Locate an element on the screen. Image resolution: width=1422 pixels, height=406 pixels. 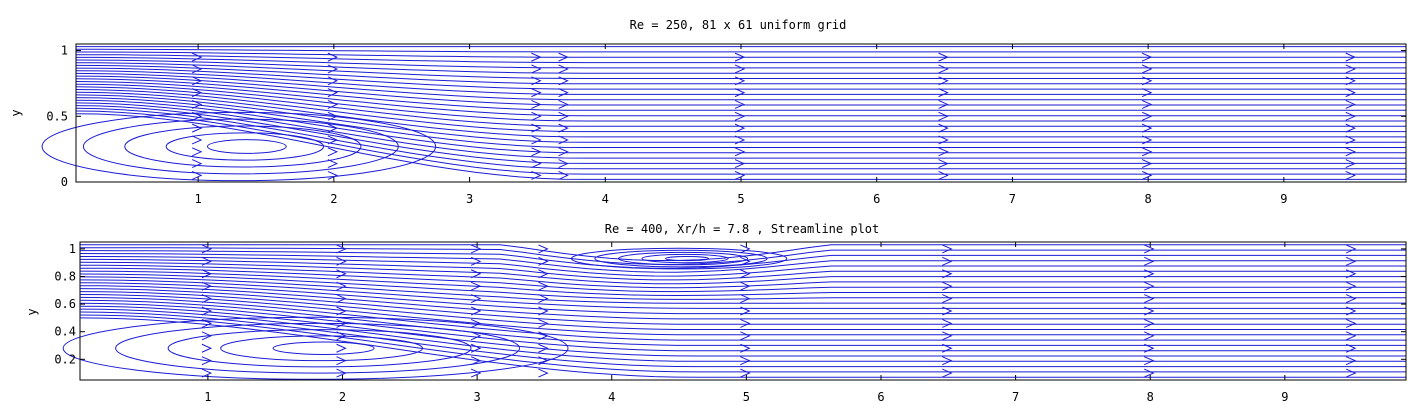
x-tick-label: 7 is located at coordinates (1015, 397).